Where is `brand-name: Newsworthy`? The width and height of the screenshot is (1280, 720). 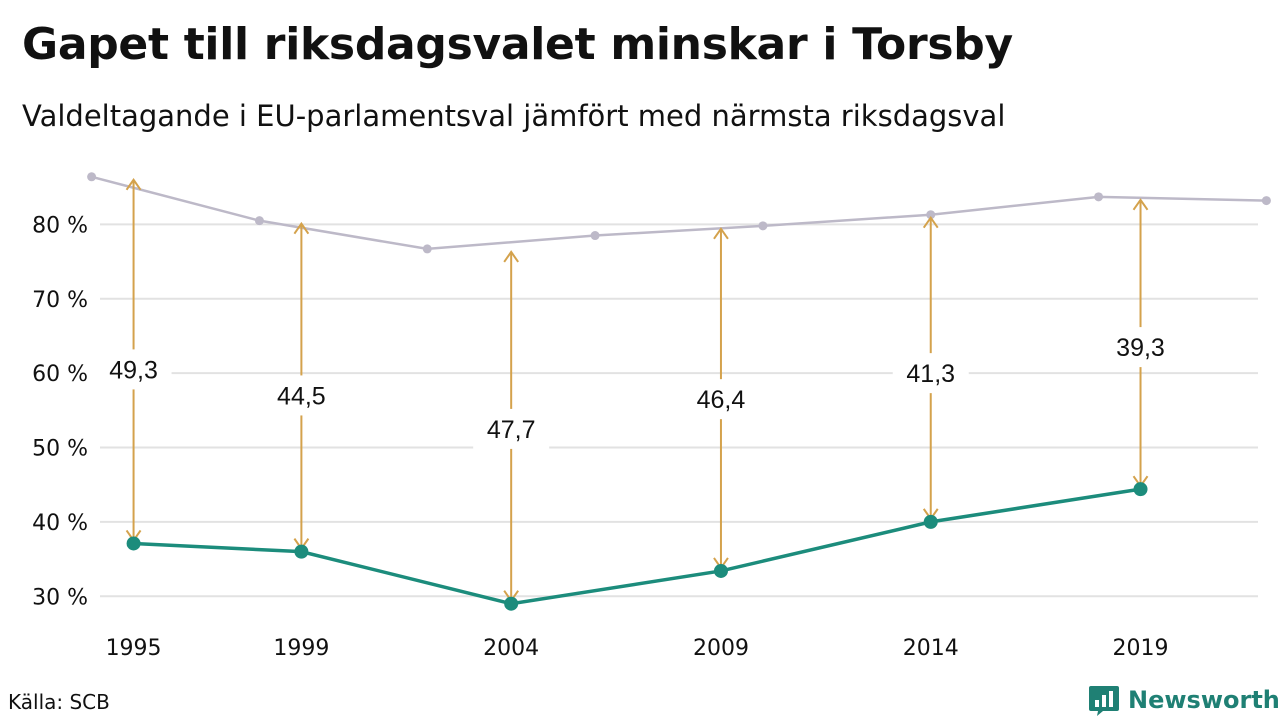 brand-name: Newsworthy is located at coordinates (1204, 700).